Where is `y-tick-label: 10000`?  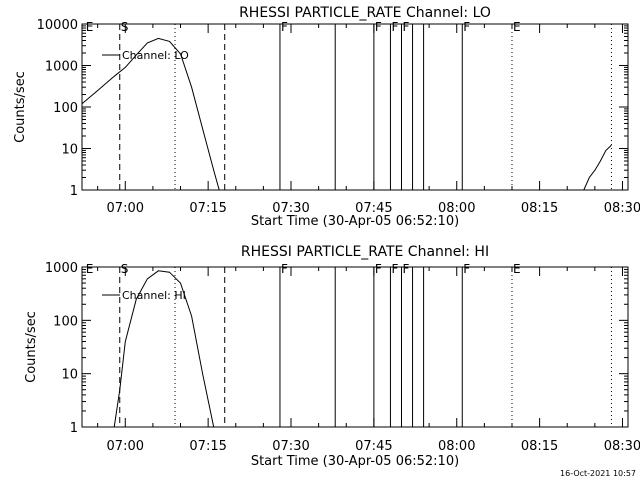 y-tick-label: 10000 is located at coordinates (57, 25).